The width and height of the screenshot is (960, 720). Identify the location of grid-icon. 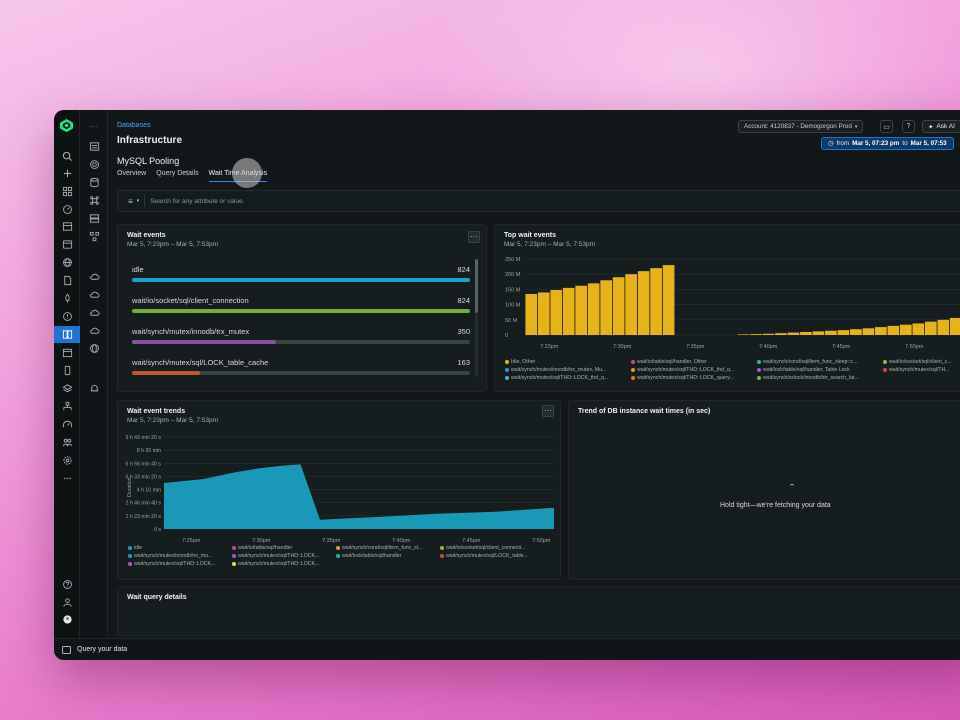
(67, 191).